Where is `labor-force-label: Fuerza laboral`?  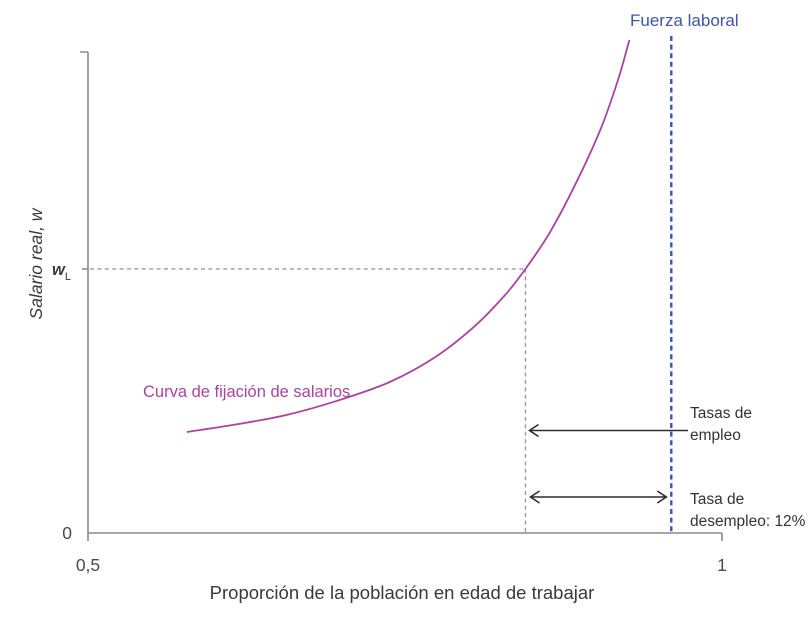 labor-force-label: Fuerza laboral is located at coordinates (684, 20).